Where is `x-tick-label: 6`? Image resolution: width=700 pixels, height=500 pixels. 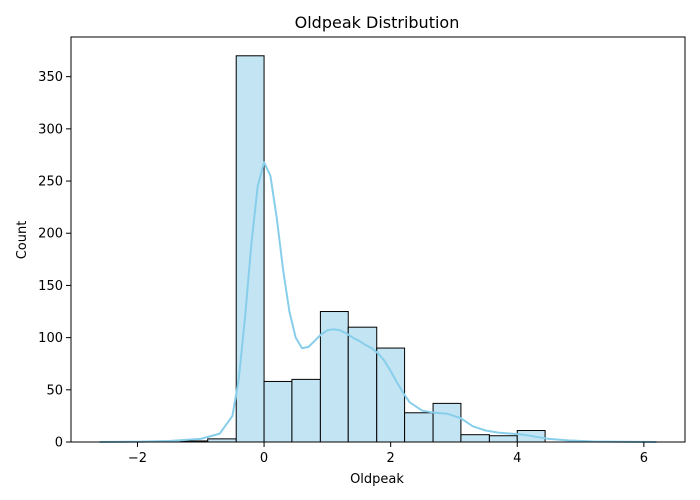
x-tick-label: 6 is located at coordinates (644, 458).